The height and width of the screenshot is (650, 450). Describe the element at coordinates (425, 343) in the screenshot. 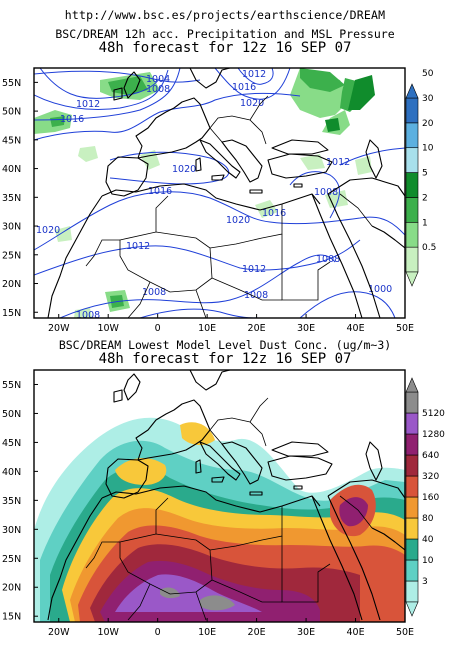

I see `colorbars: 0.5 1 2 5 10 20 30 50 3 10 40 80 160 320 640 1280 5120` at that location.